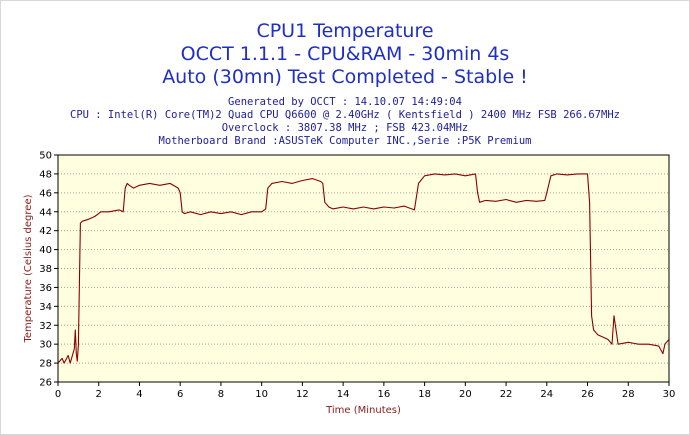 This screenshot has width=690, height=435. What do you see at coordinates (587, 394) in the screenshot?
I see `x-tick-label: 26` at bounding box center [587, 394].